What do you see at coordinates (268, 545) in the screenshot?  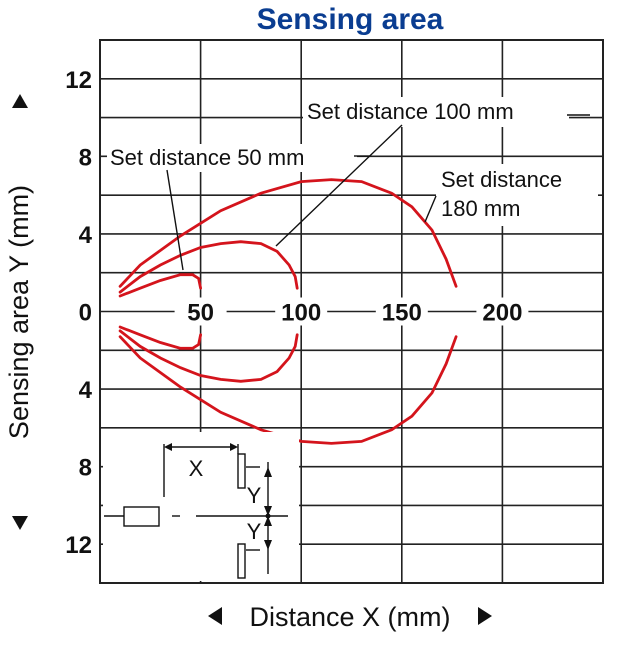 I see `y-arrow-down-icon` at bounding box center [268, 545].